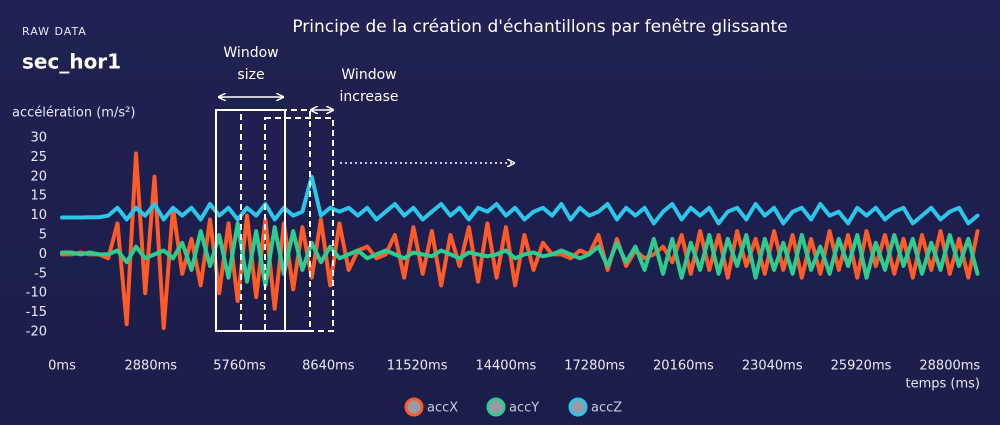  I want to click on y-tick-label: 10, so click(38, 215).